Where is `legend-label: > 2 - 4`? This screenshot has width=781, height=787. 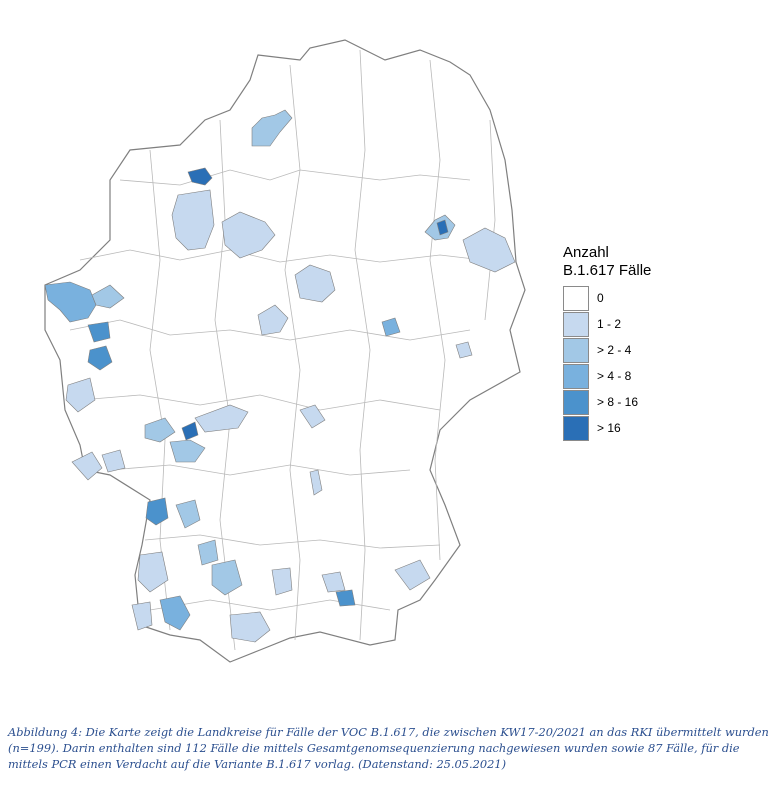
legend-label: > 2 - 4 is located at coordinates (614, 350).